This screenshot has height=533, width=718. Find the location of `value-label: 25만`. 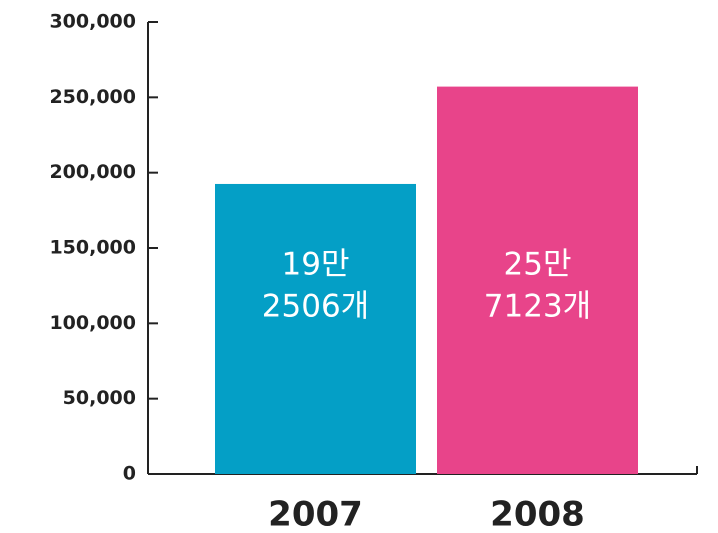

value-label: 25만 is located at coordinates (538, 265).